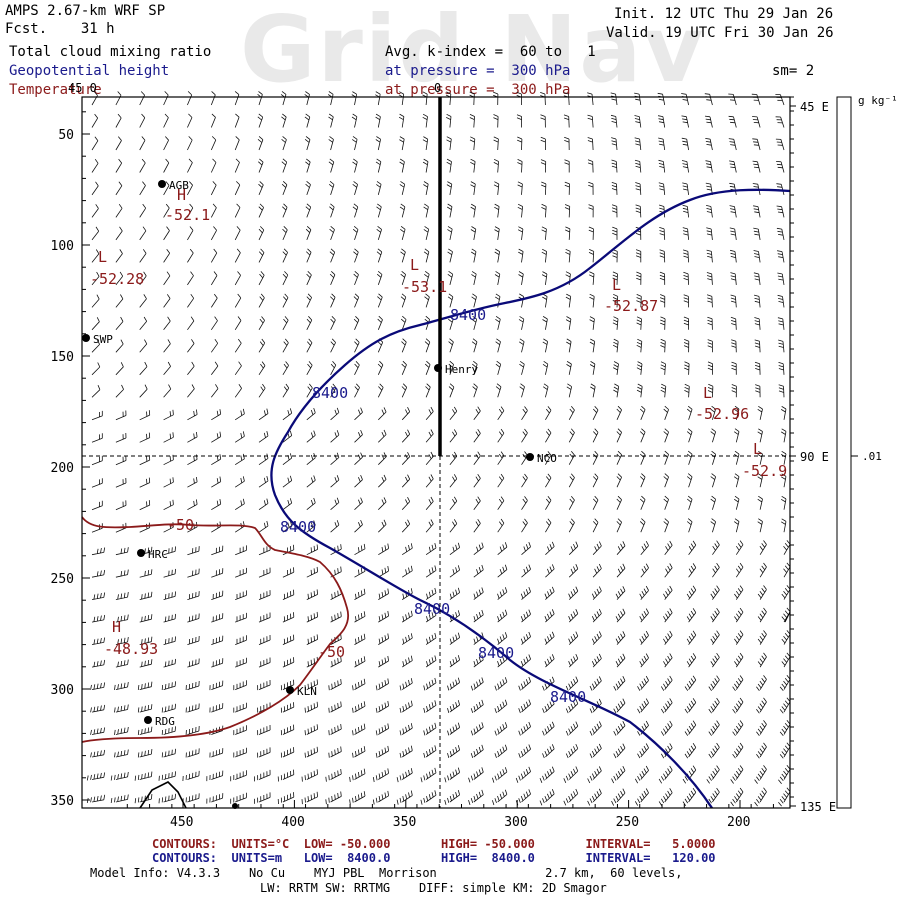 Image resolution: width=900 pixels, height=900 pixels. I want to click on station-henry: Henry, so click(456, 369).